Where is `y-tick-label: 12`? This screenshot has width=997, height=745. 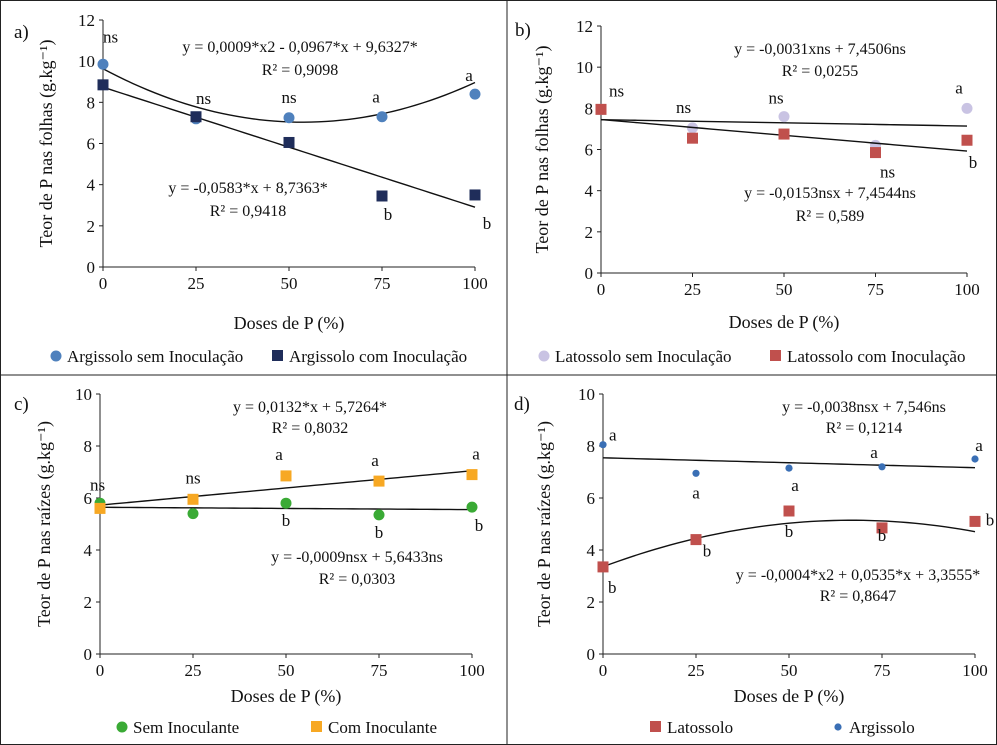 y-tick-label: 12 is located at coordinates (584, 26).